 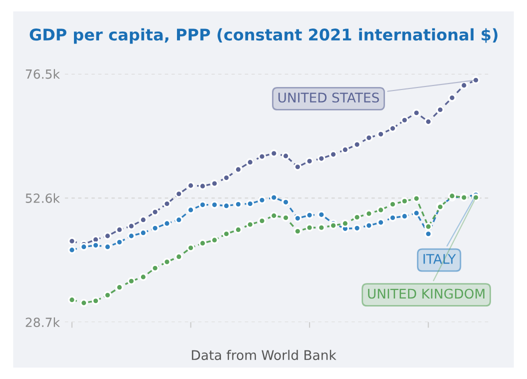 I want to click on y-tick-label: 76.5k, so click(x=43, y=74).